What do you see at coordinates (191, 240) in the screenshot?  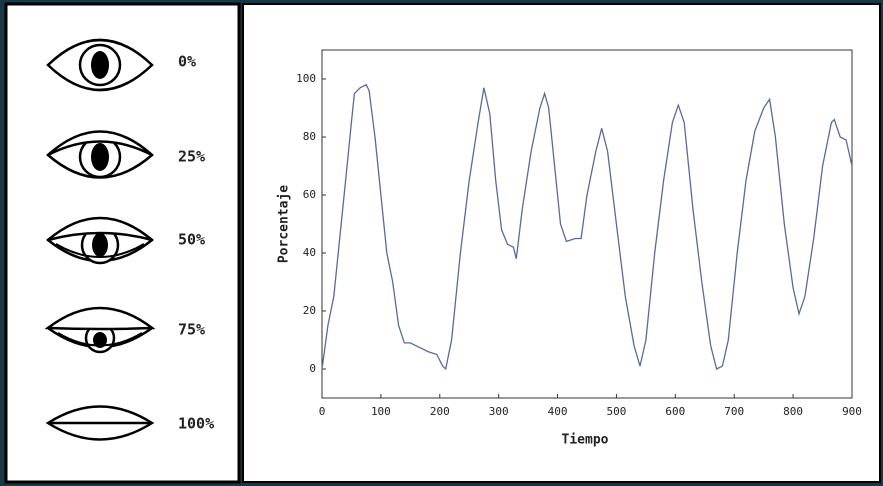 I see `eye-label: 50%` at bounding box center [191, 240].